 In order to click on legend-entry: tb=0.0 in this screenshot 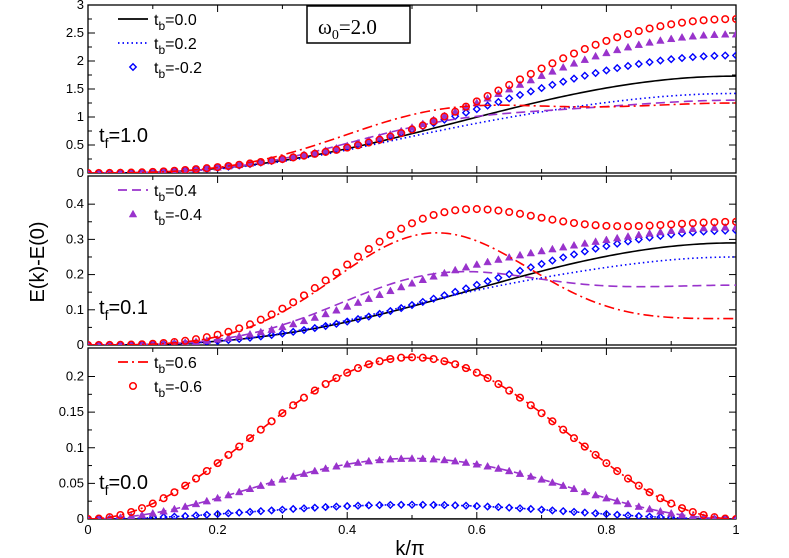, I will do `click(157, 22)`.